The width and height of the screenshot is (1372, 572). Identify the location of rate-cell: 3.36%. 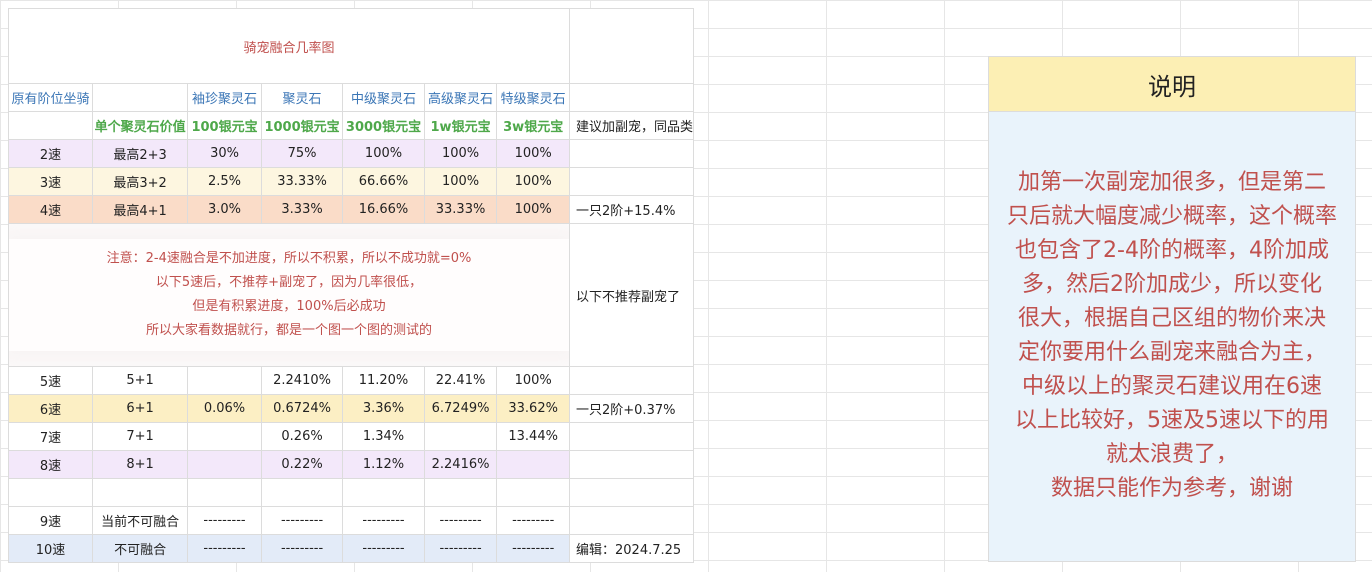
(383, 408).